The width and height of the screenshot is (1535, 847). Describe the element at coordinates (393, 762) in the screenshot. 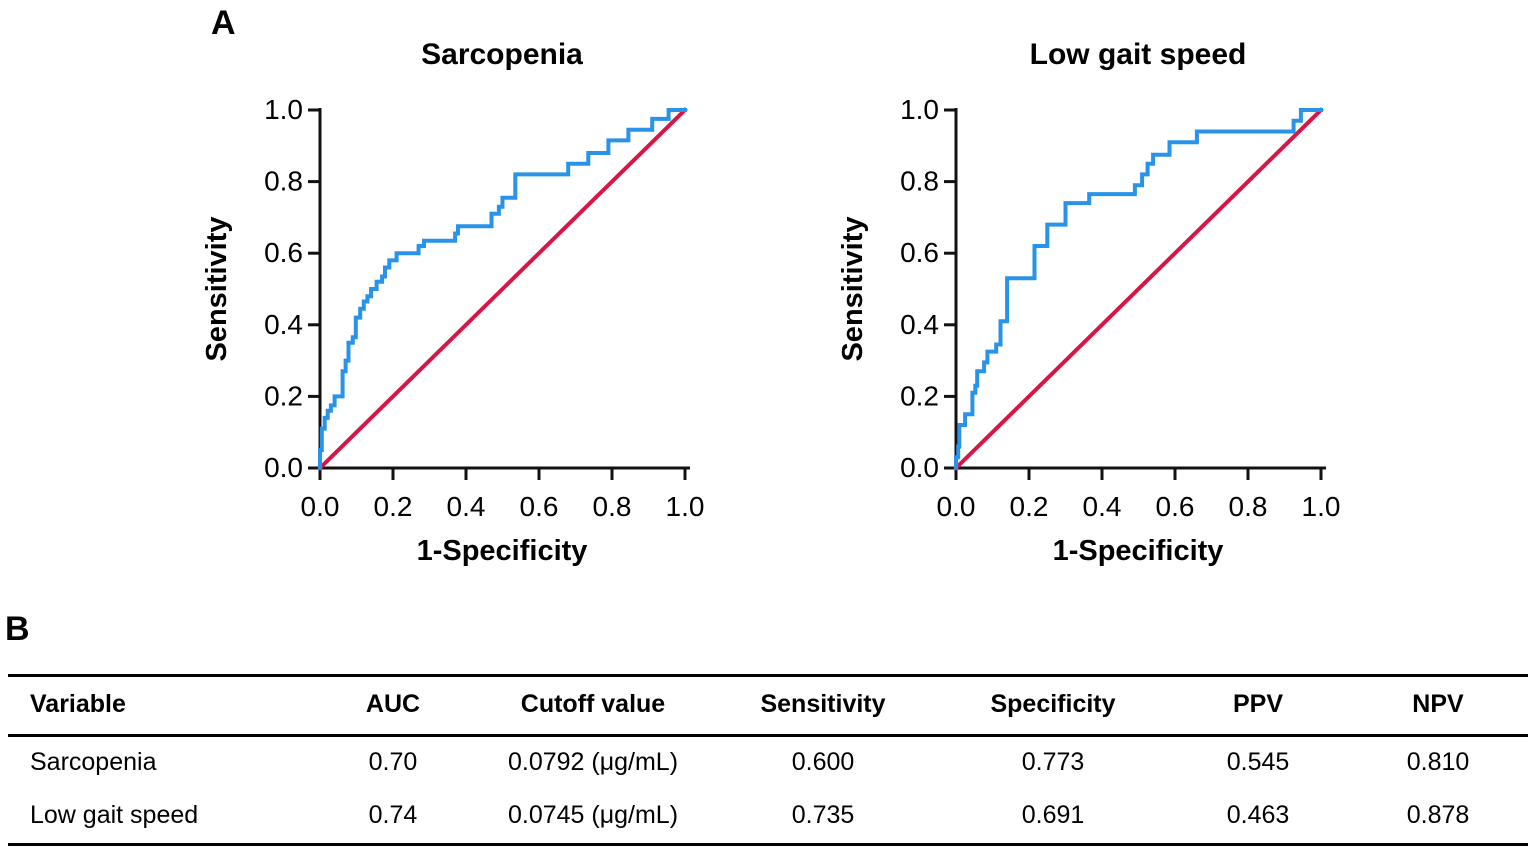

I see `table-cell: 0.70` at that location.